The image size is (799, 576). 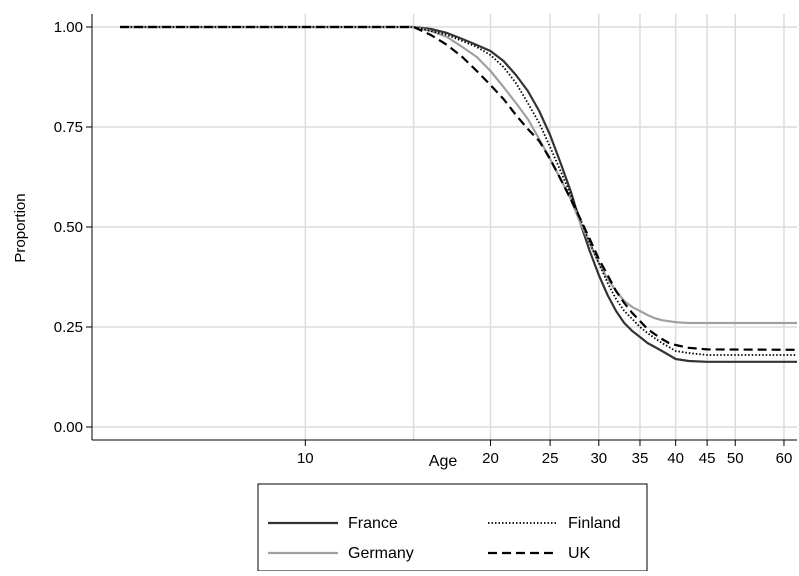 I want to click on legend-label-finland: Finland, so click(x=594, y=523).